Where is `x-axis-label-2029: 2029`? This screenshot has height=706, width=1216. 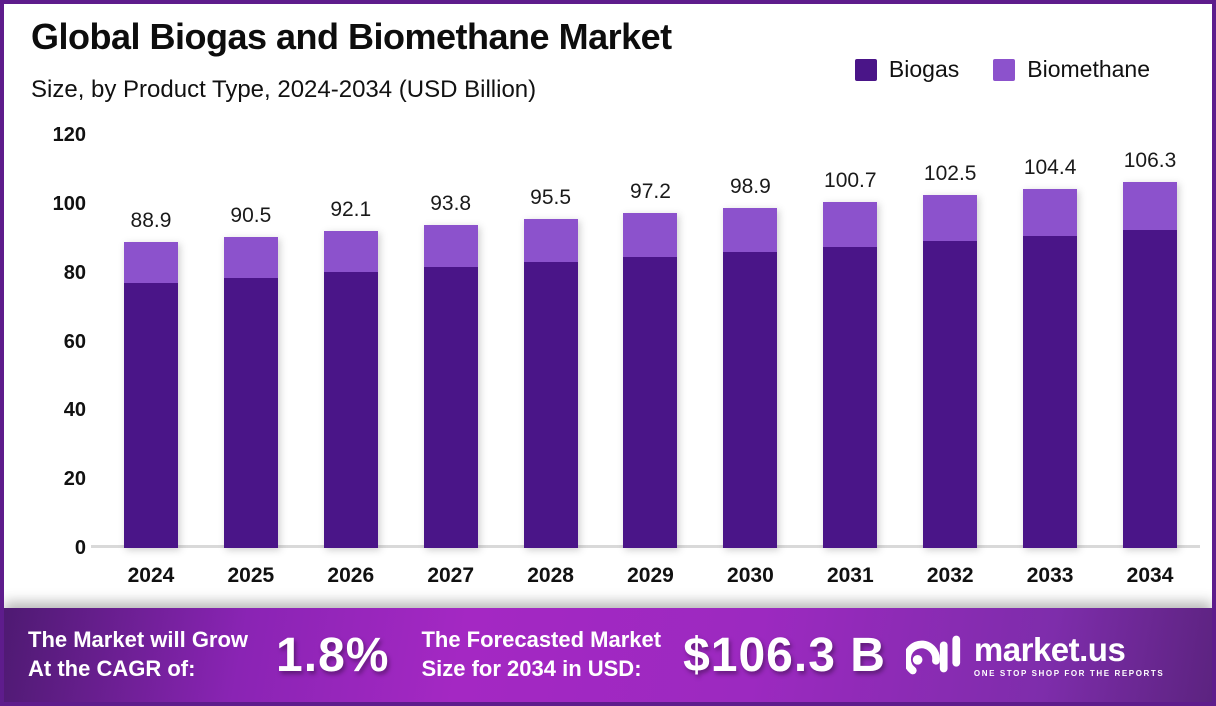
x-axis-label-2029: 2029 is located at coordinates (650, 575).